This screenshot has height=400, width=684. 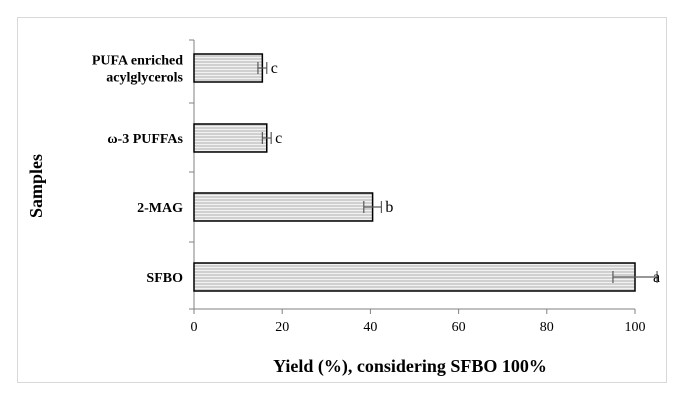 I want to click on category-label: ω-3 PUFFAs, so click(x=145, y=139).